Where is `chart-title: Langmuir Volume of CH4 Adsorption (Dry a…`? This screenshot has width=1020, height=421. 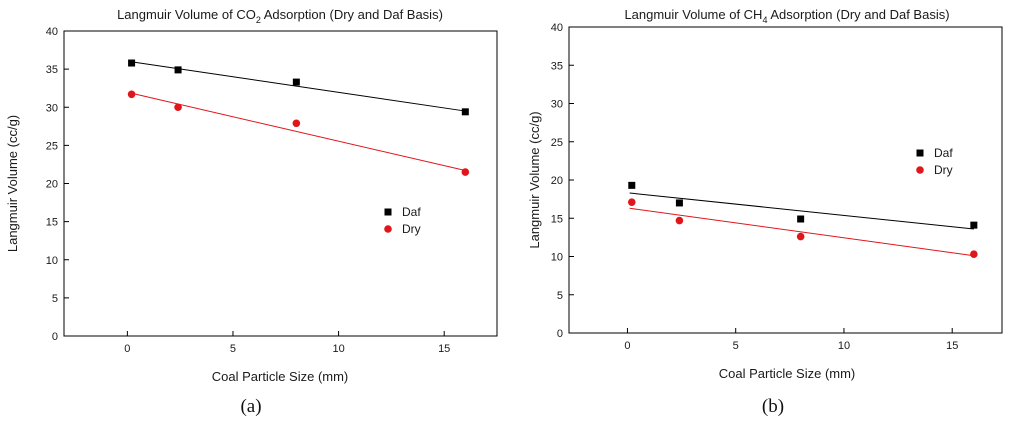 chart-title: Langmuir Volume of CH4 Adsorption (Dry a… is located at coordinates (786, 16).